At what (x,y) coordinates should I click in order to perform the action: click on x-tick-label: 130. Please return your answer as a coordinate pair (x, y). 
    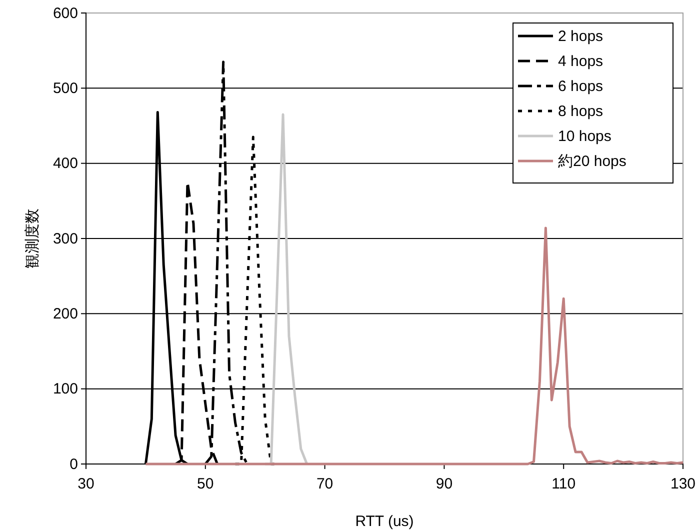
    Looking at the image, I should click on (683, 484).